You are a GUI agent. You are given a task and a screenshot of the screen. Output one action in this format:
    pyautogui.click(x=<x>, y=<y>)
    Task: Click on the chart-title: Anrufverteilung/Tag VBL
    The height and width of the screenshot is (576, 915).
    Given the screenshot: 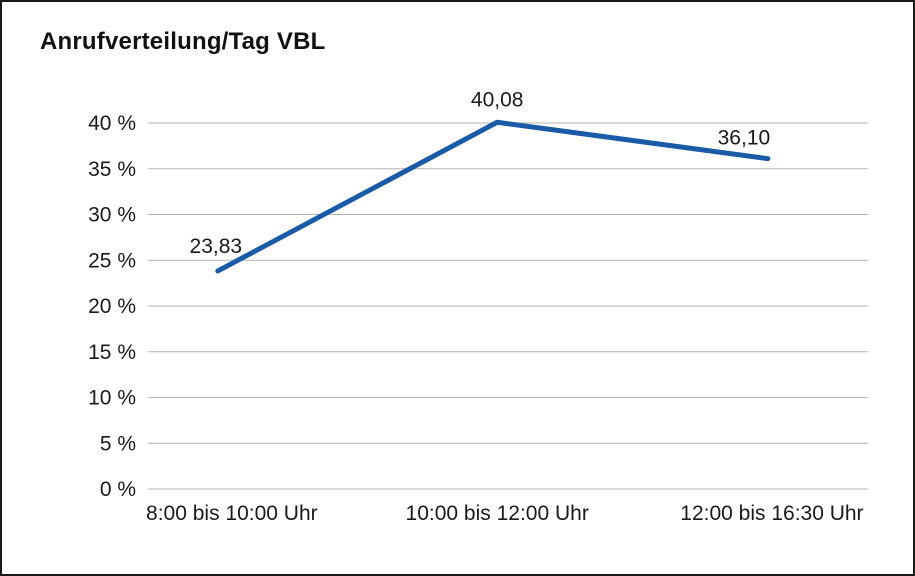 What is the action you would take?
    pyautogui.click(x=183, y=41)
    